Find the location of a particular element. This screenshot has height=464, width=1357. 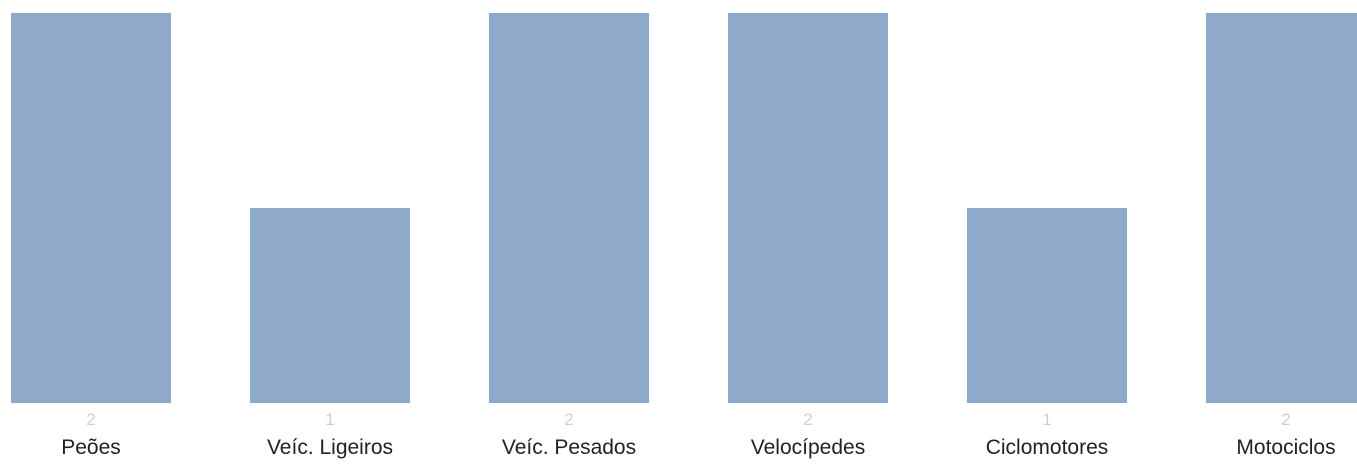

value-label-0: 2 is located at coordinates (90, 419).